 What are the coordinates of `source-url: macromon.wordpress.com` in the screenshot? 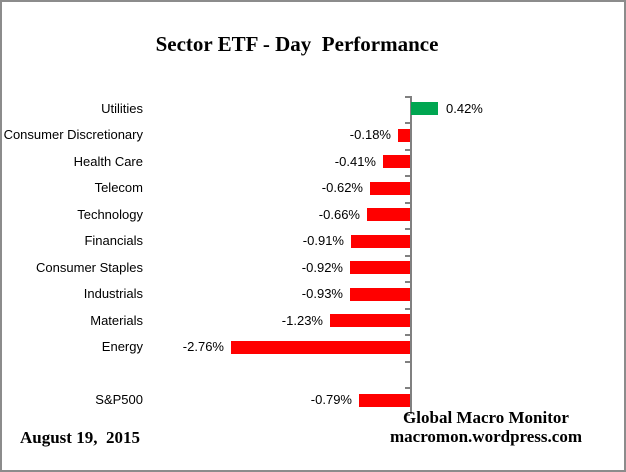 It's located at (485, 436).